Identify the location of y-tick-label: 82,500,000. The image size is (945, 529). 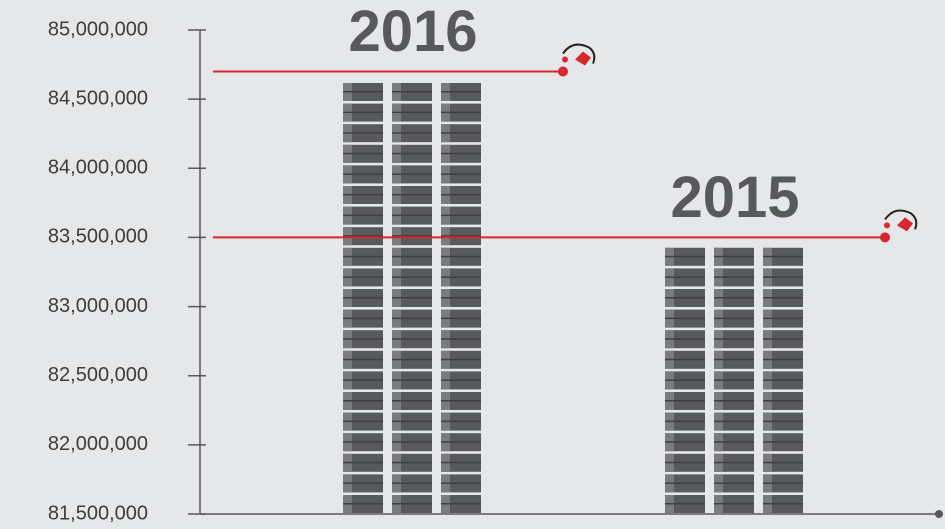
(98, 375).